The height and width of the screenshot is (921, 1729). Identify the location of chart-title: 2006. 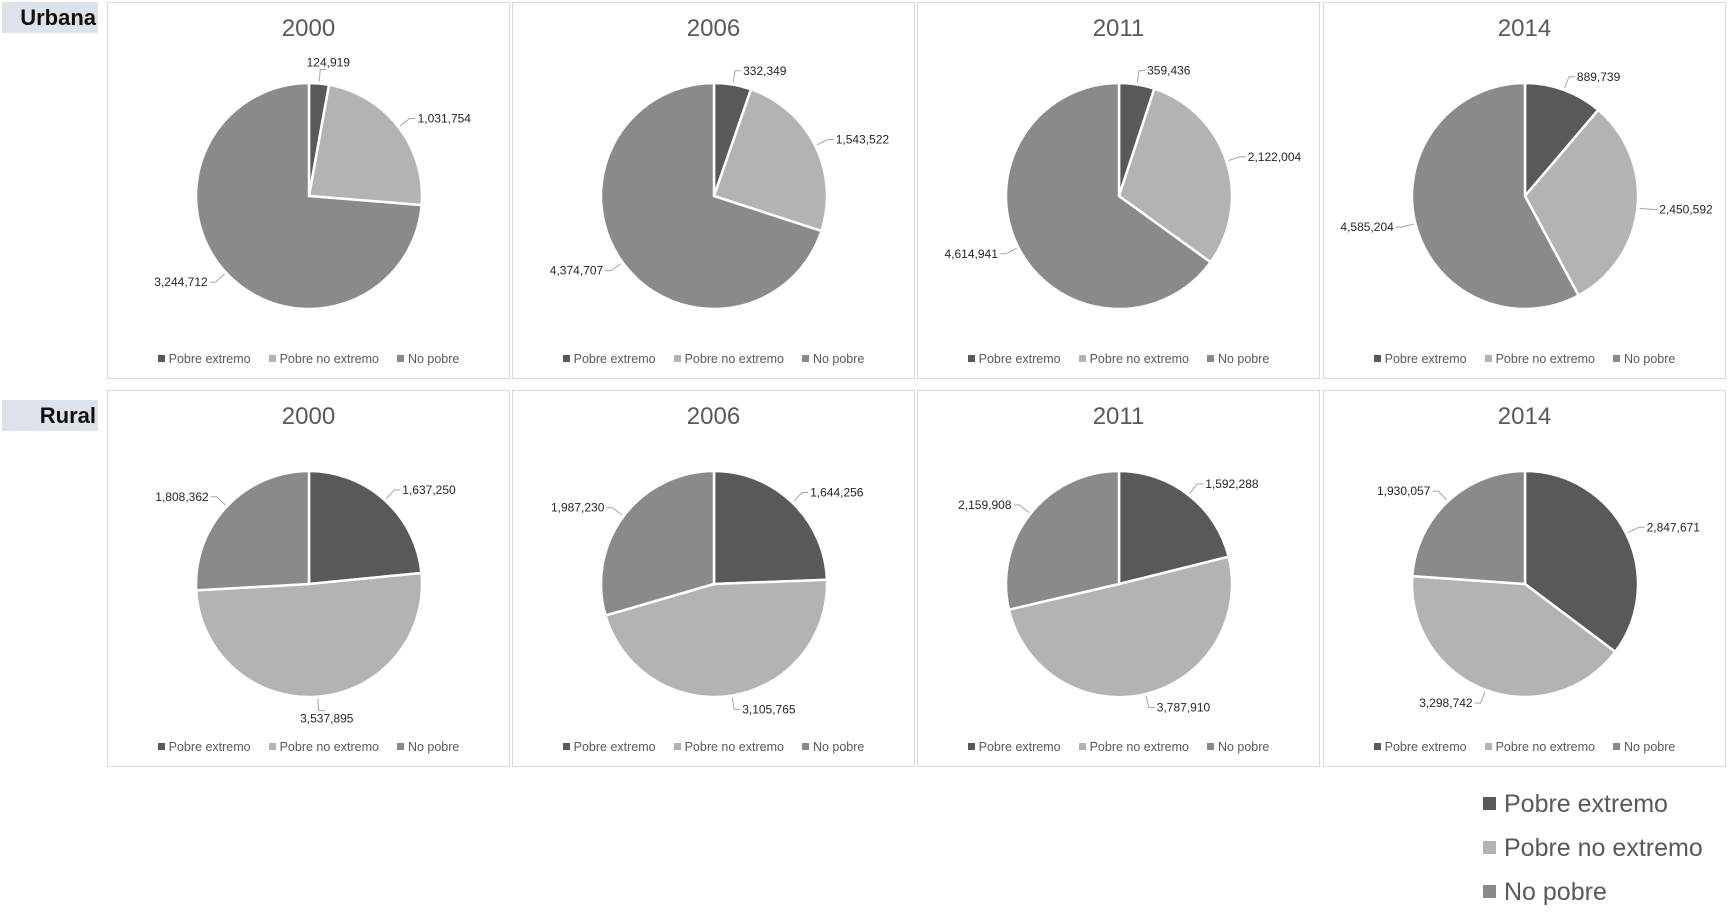
(713, 28).